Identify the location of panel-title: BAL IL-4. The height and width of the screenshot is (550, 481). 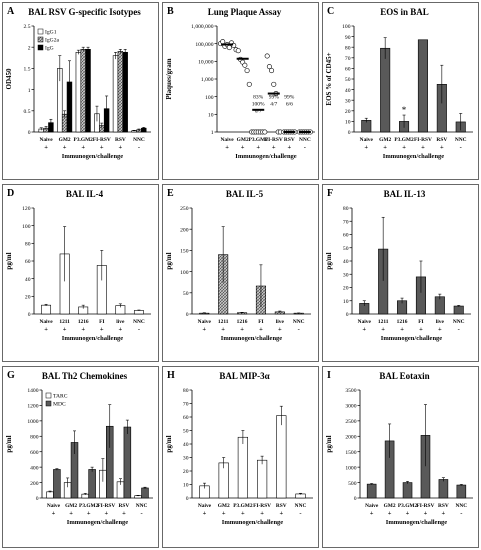
(85, 194).